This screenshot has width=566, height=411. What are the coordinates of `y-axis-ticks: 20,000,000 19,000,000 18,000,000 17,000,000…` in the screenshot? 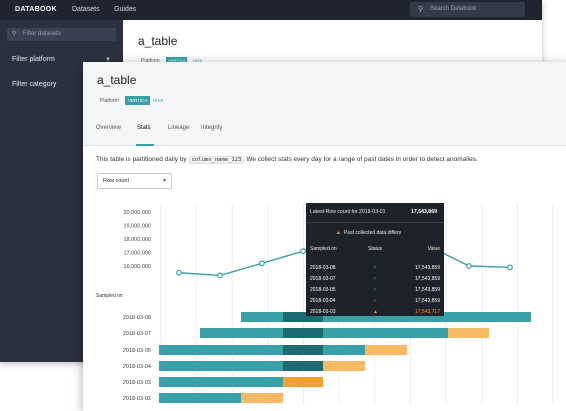 It's located at (137, 240).